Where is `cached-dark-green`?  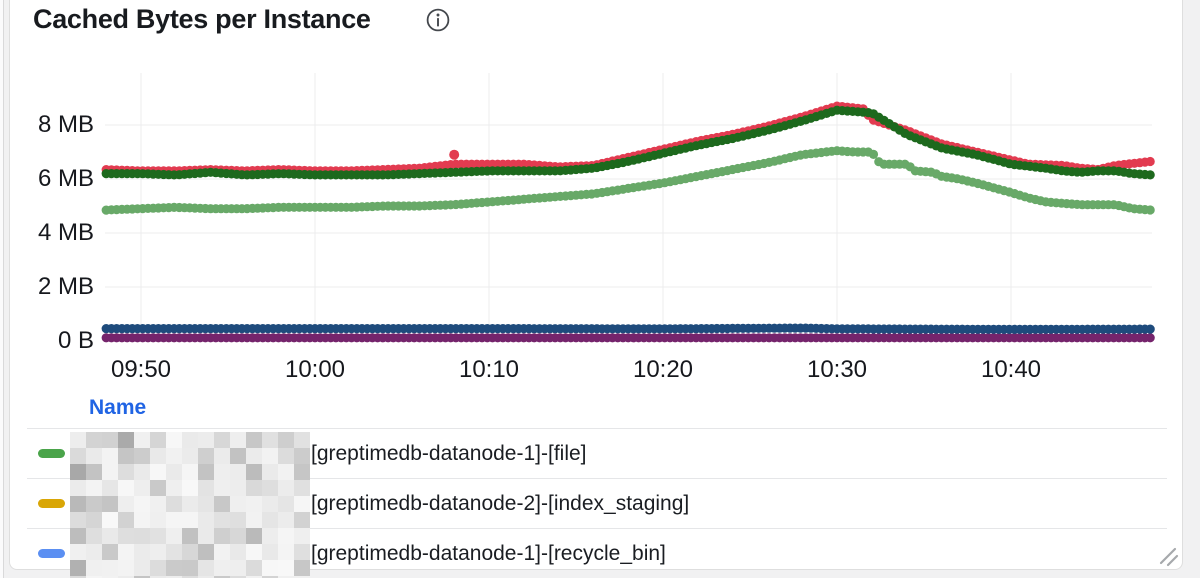 cached-dark-green is located at coordinates (628, 142).